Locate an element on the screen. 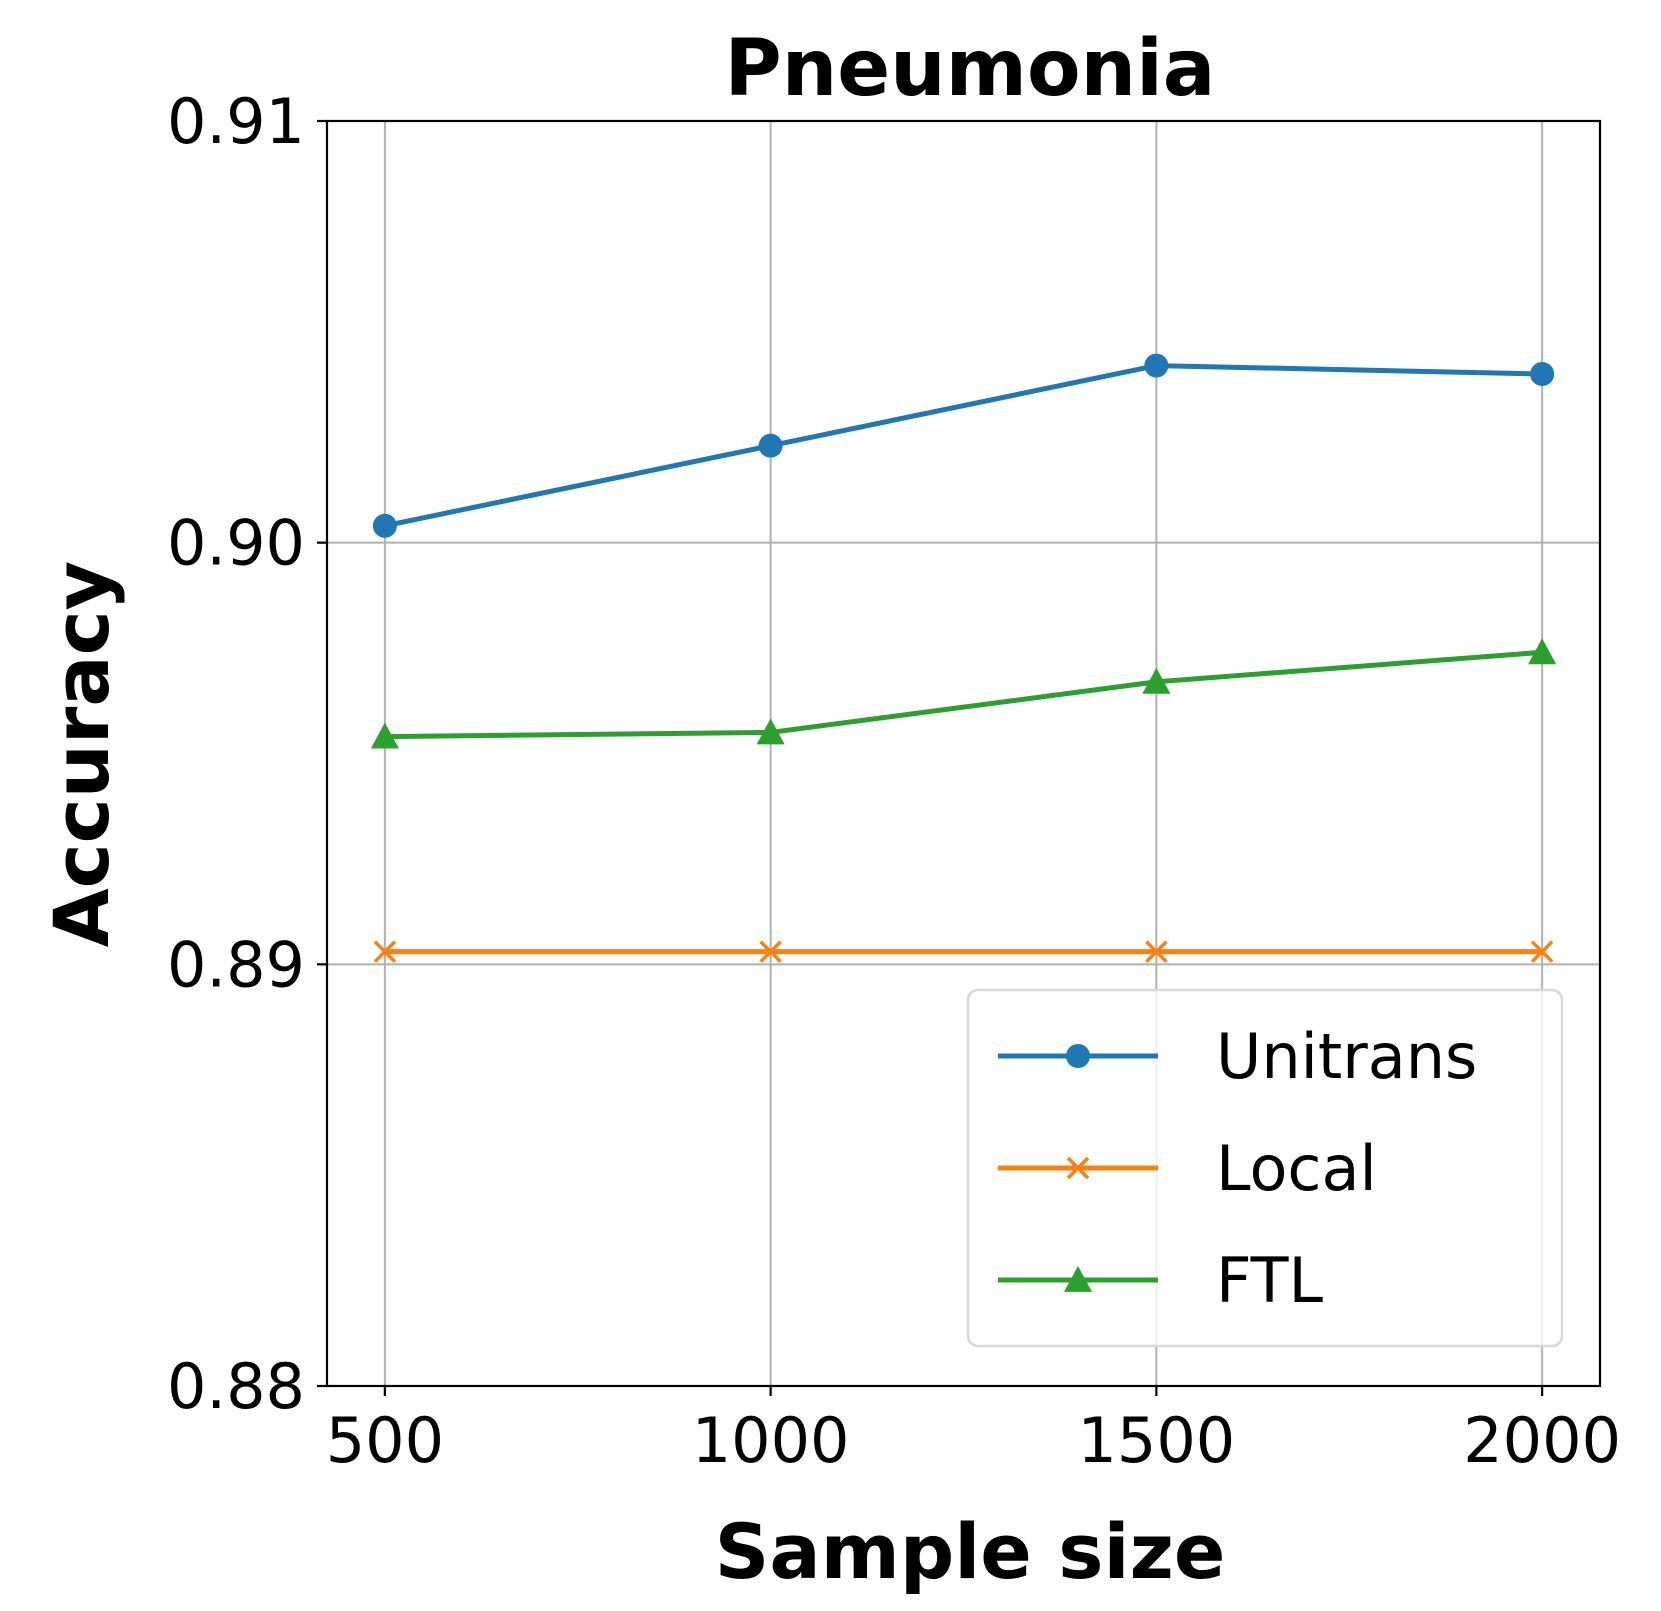 This screenshot has height=1611, width=1661. x-tick-label: 1500 is located at coordinates (1156, 1440).